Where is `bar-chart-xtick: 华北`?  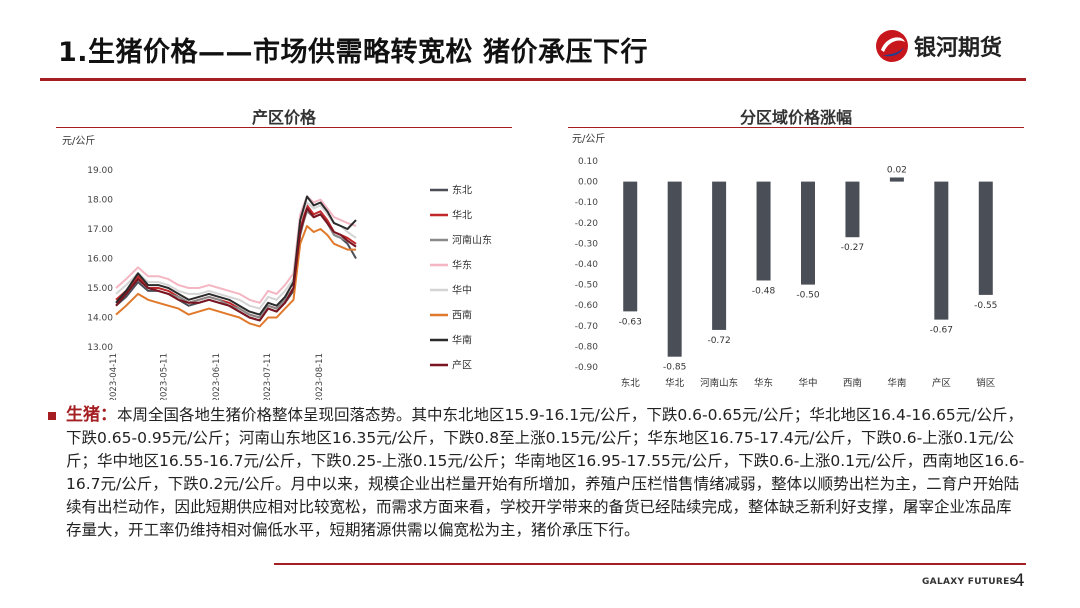
bar-chart-xtick: 华北 is located at coordinates (675, 383).